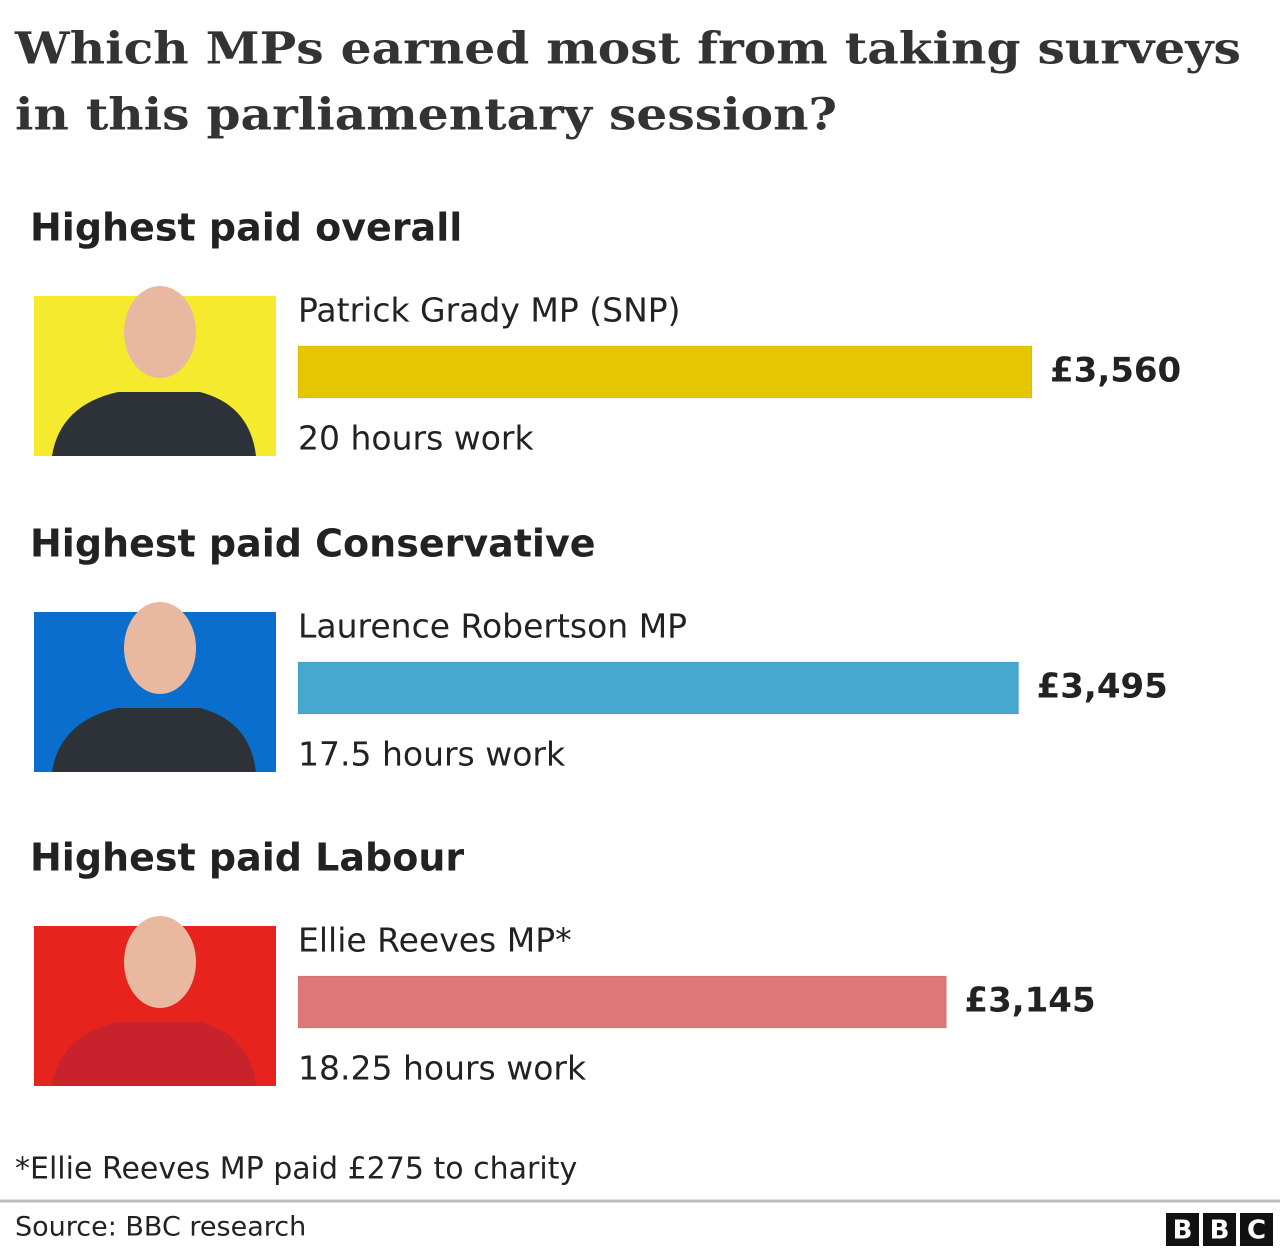 Image resolution: width=1280 pixels, height=1254 pixels. What do you see at coordinates (246, 228) in the screenshot?
I see `group-heading: Highest paid overall` at bounding box center [246, 228].